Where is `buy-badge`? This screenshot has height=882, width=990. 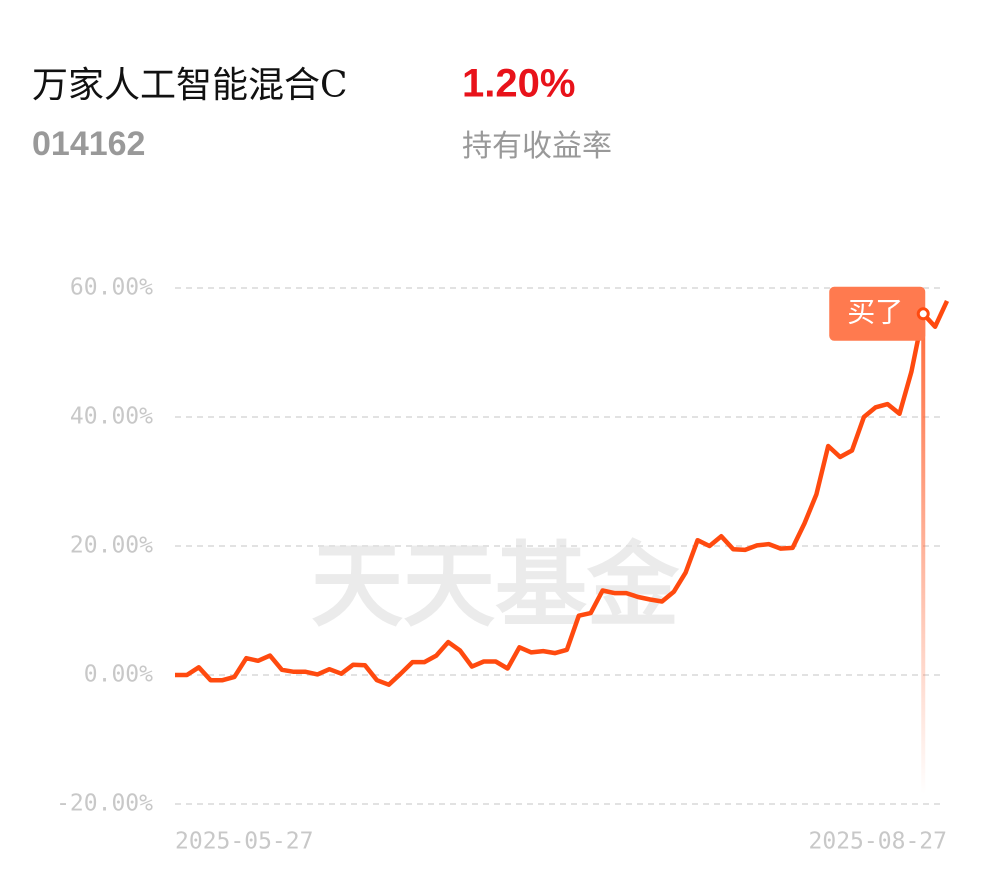 buy-badge is located at coordinates (877, 313).